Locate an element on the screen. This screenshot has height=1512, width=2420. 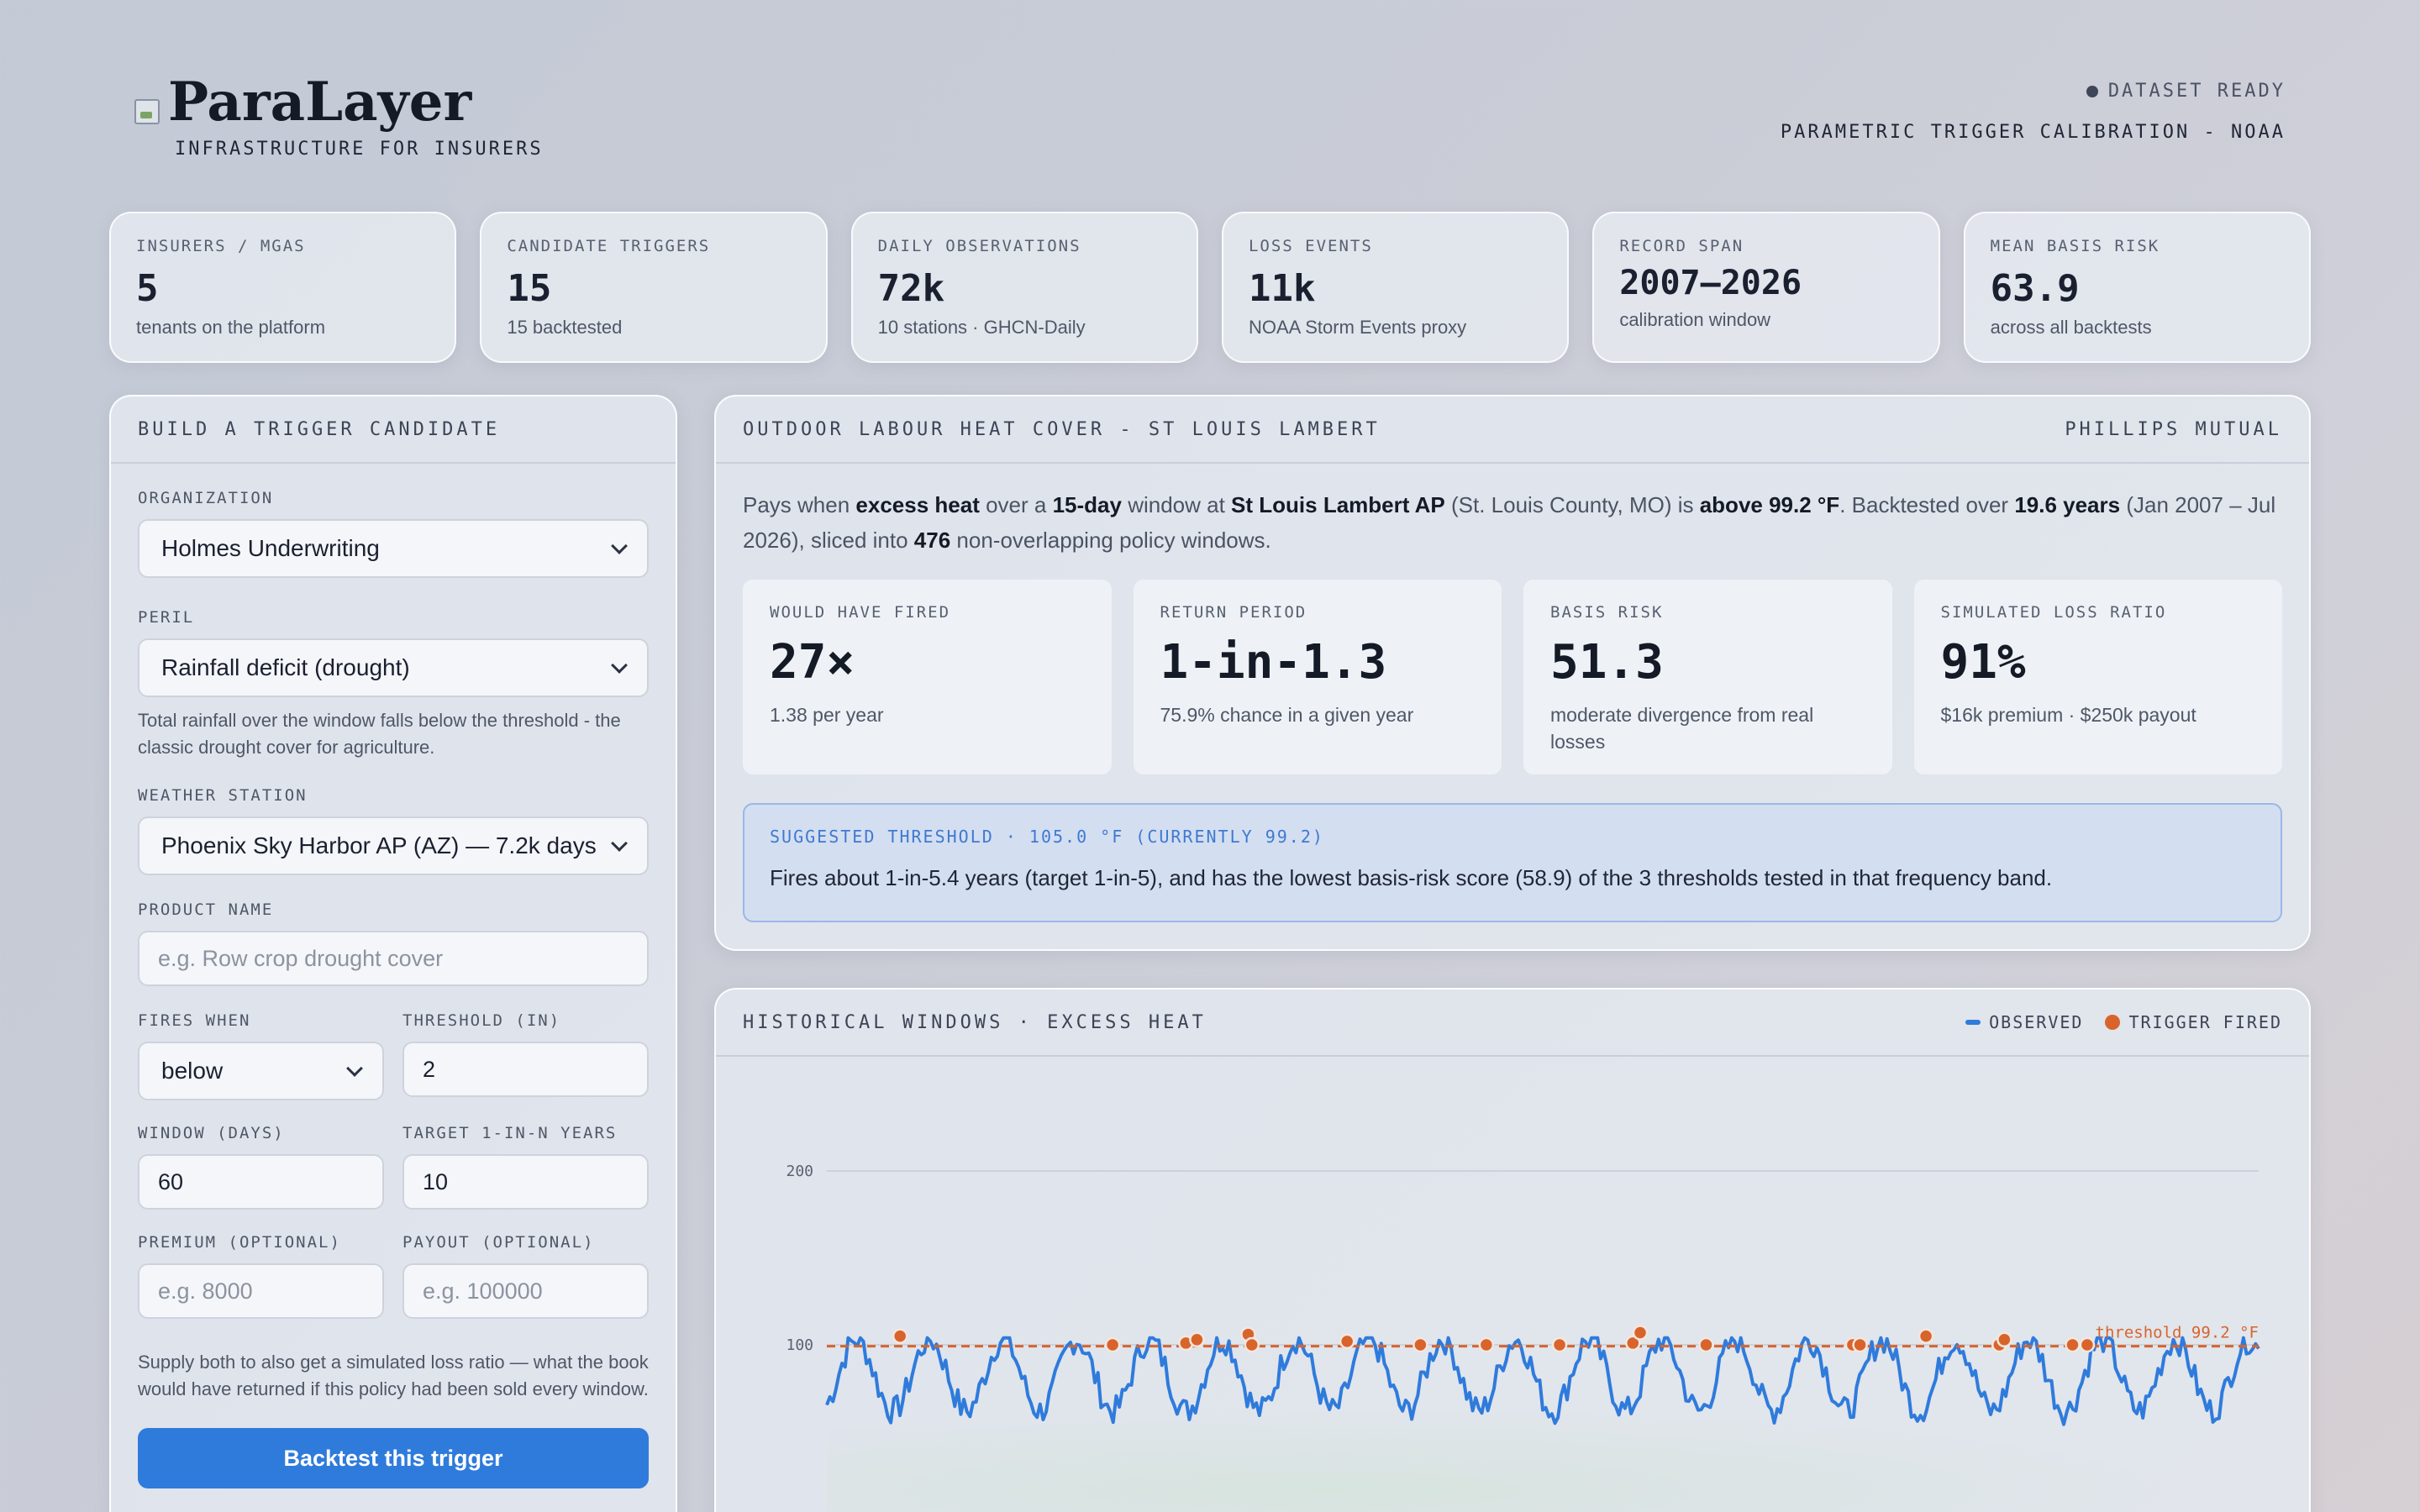
stat-sub: across all backtests is located at coordinates (2071, 327).